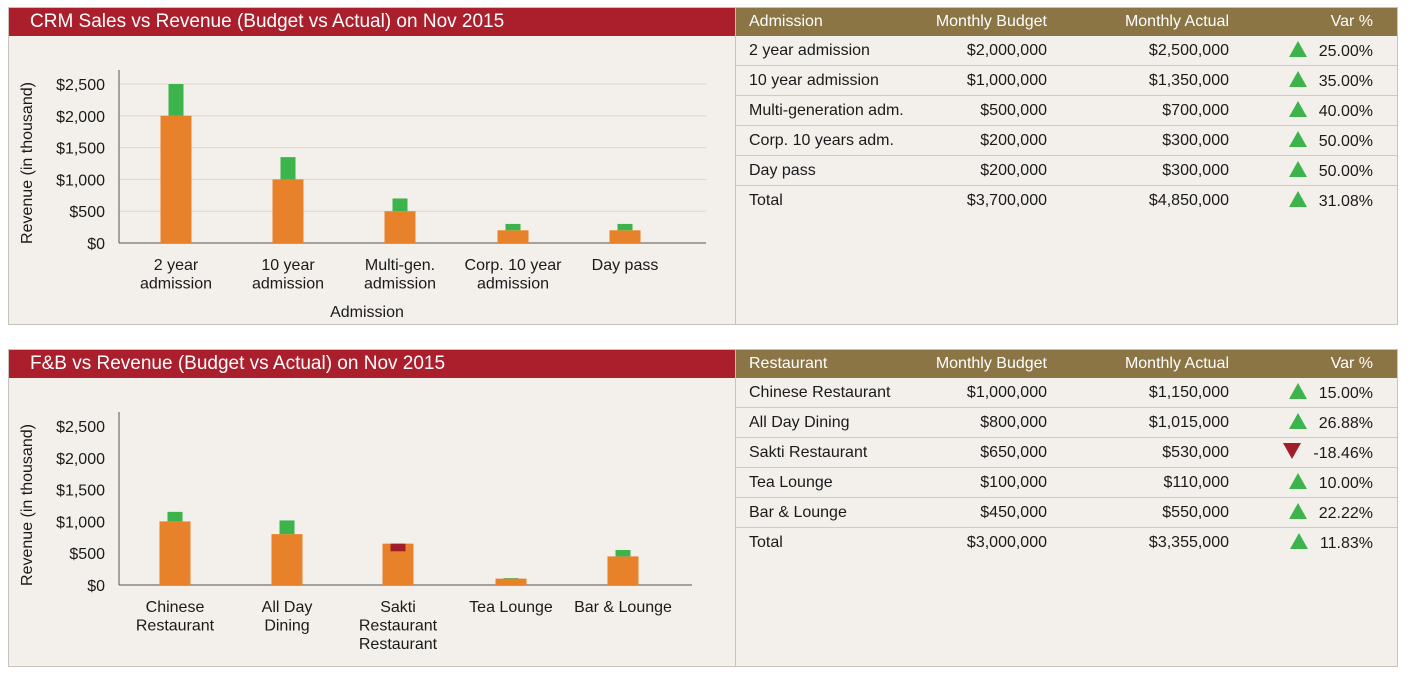 The image size is (1409, 676). What do you see at coordinates (287, 607) in the screenshot?
I see `x-tick-label: All Day` at bounding box center [287, 607].